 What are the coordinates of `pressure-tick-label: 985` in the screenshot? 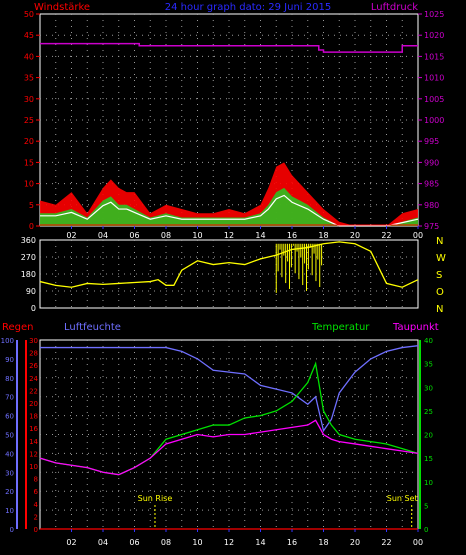 It's located at (431, 184).